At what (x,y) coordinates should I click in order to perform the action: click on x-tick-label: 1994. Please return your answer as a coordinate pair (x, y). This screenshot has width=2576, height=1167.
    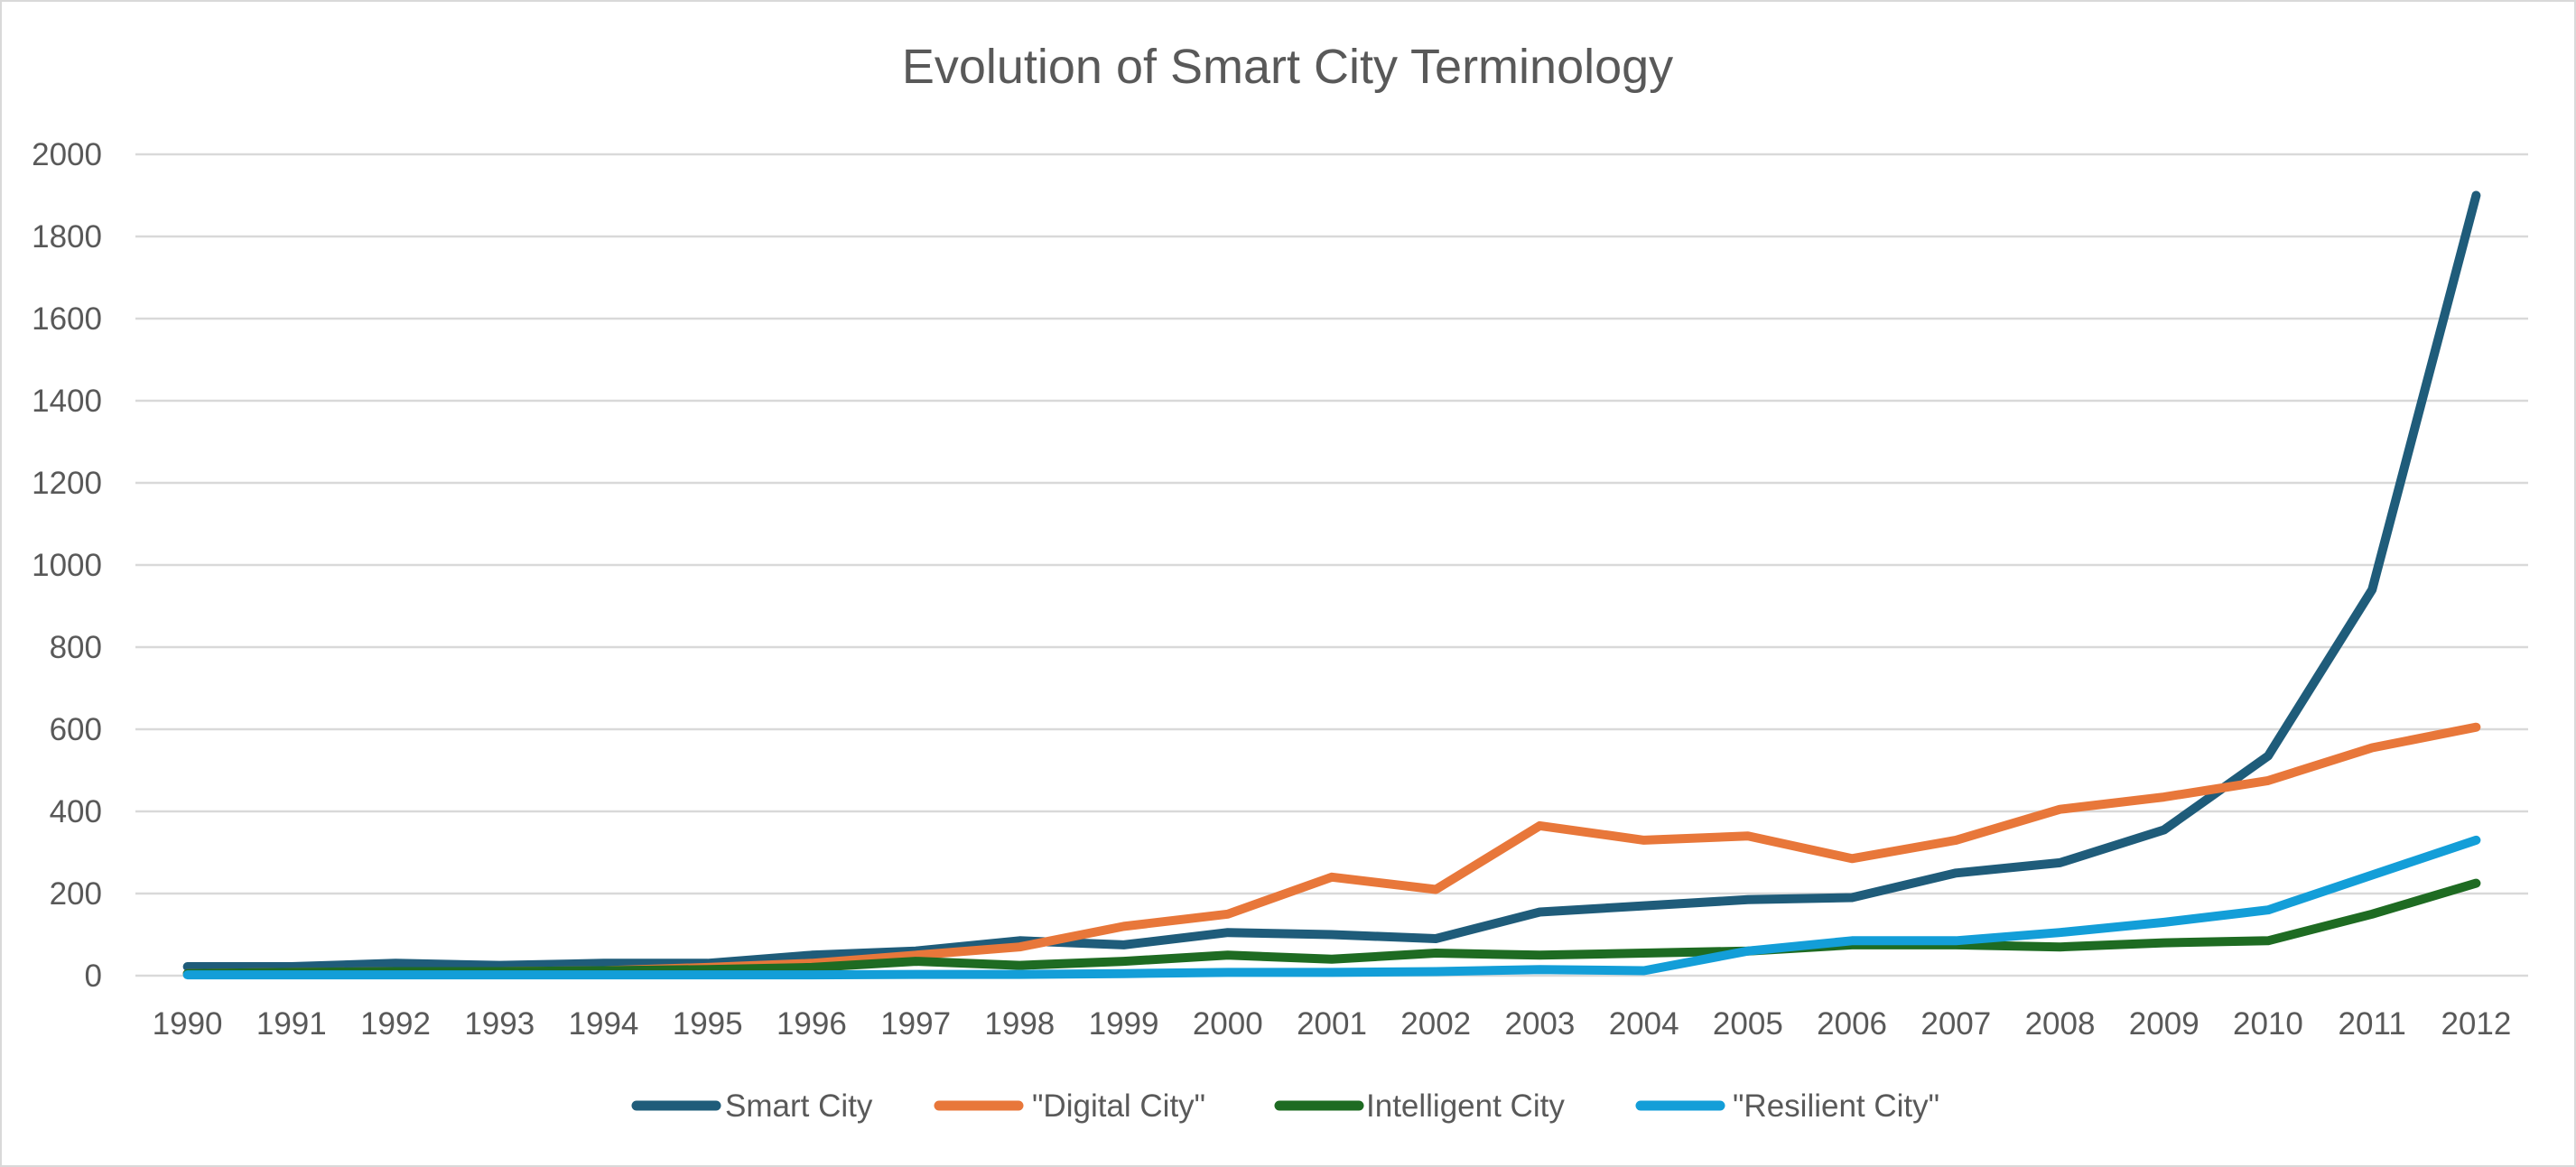
    Looking at the image, I should click on (604, 1024).